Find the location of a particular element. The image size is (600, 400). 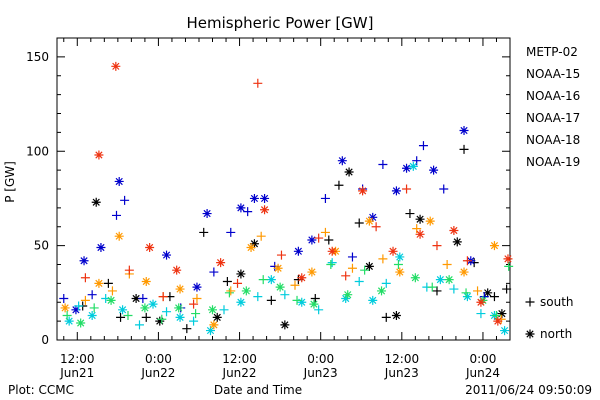

x-tick-label-date: Jun22 is located at coordinates (157, 373).